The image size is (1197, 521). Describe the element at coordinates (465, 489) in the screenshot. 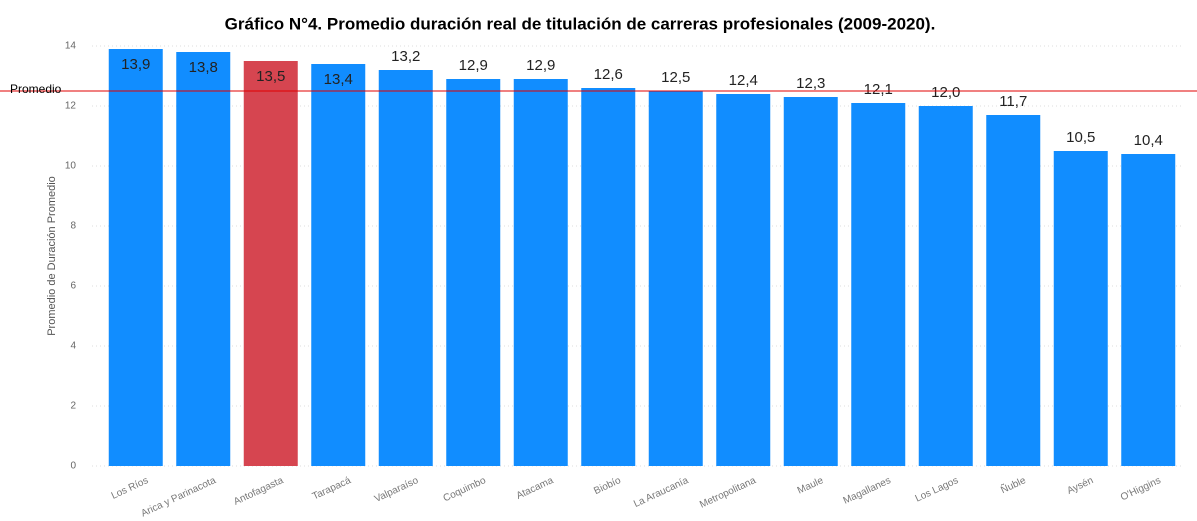

I see `x-tick-label: Coquimbo` at that location.